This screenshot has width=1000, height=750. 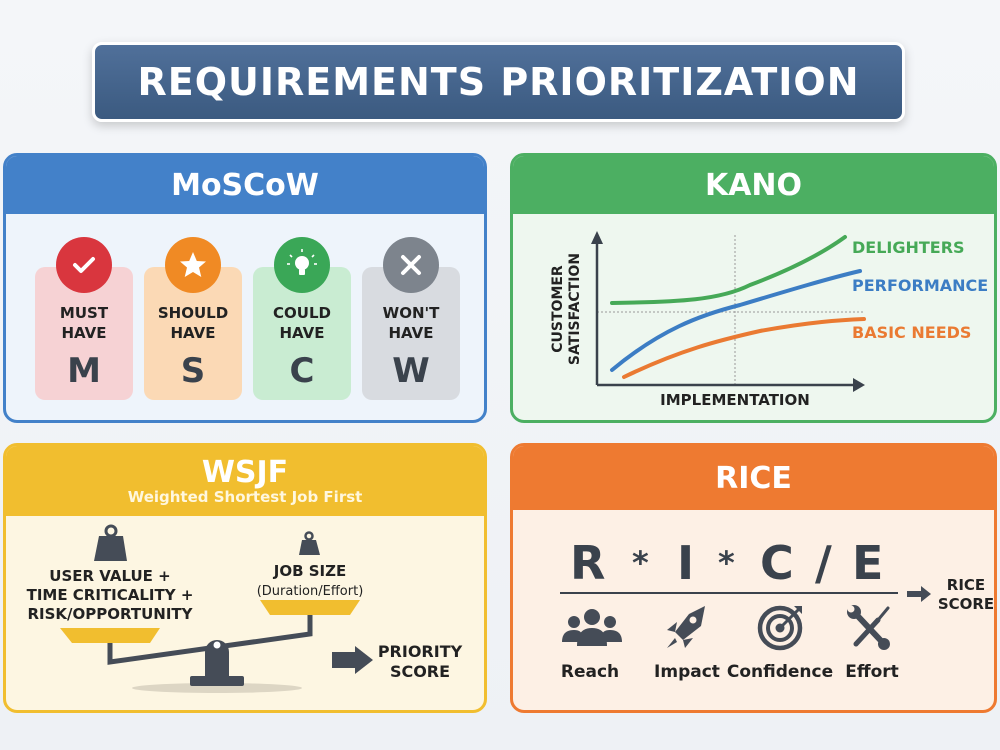 What do you see at coordinates (310, 571) in the screenshot?
I see `denominator-line1: JOB SIZE` at bounding box center [310, 571].